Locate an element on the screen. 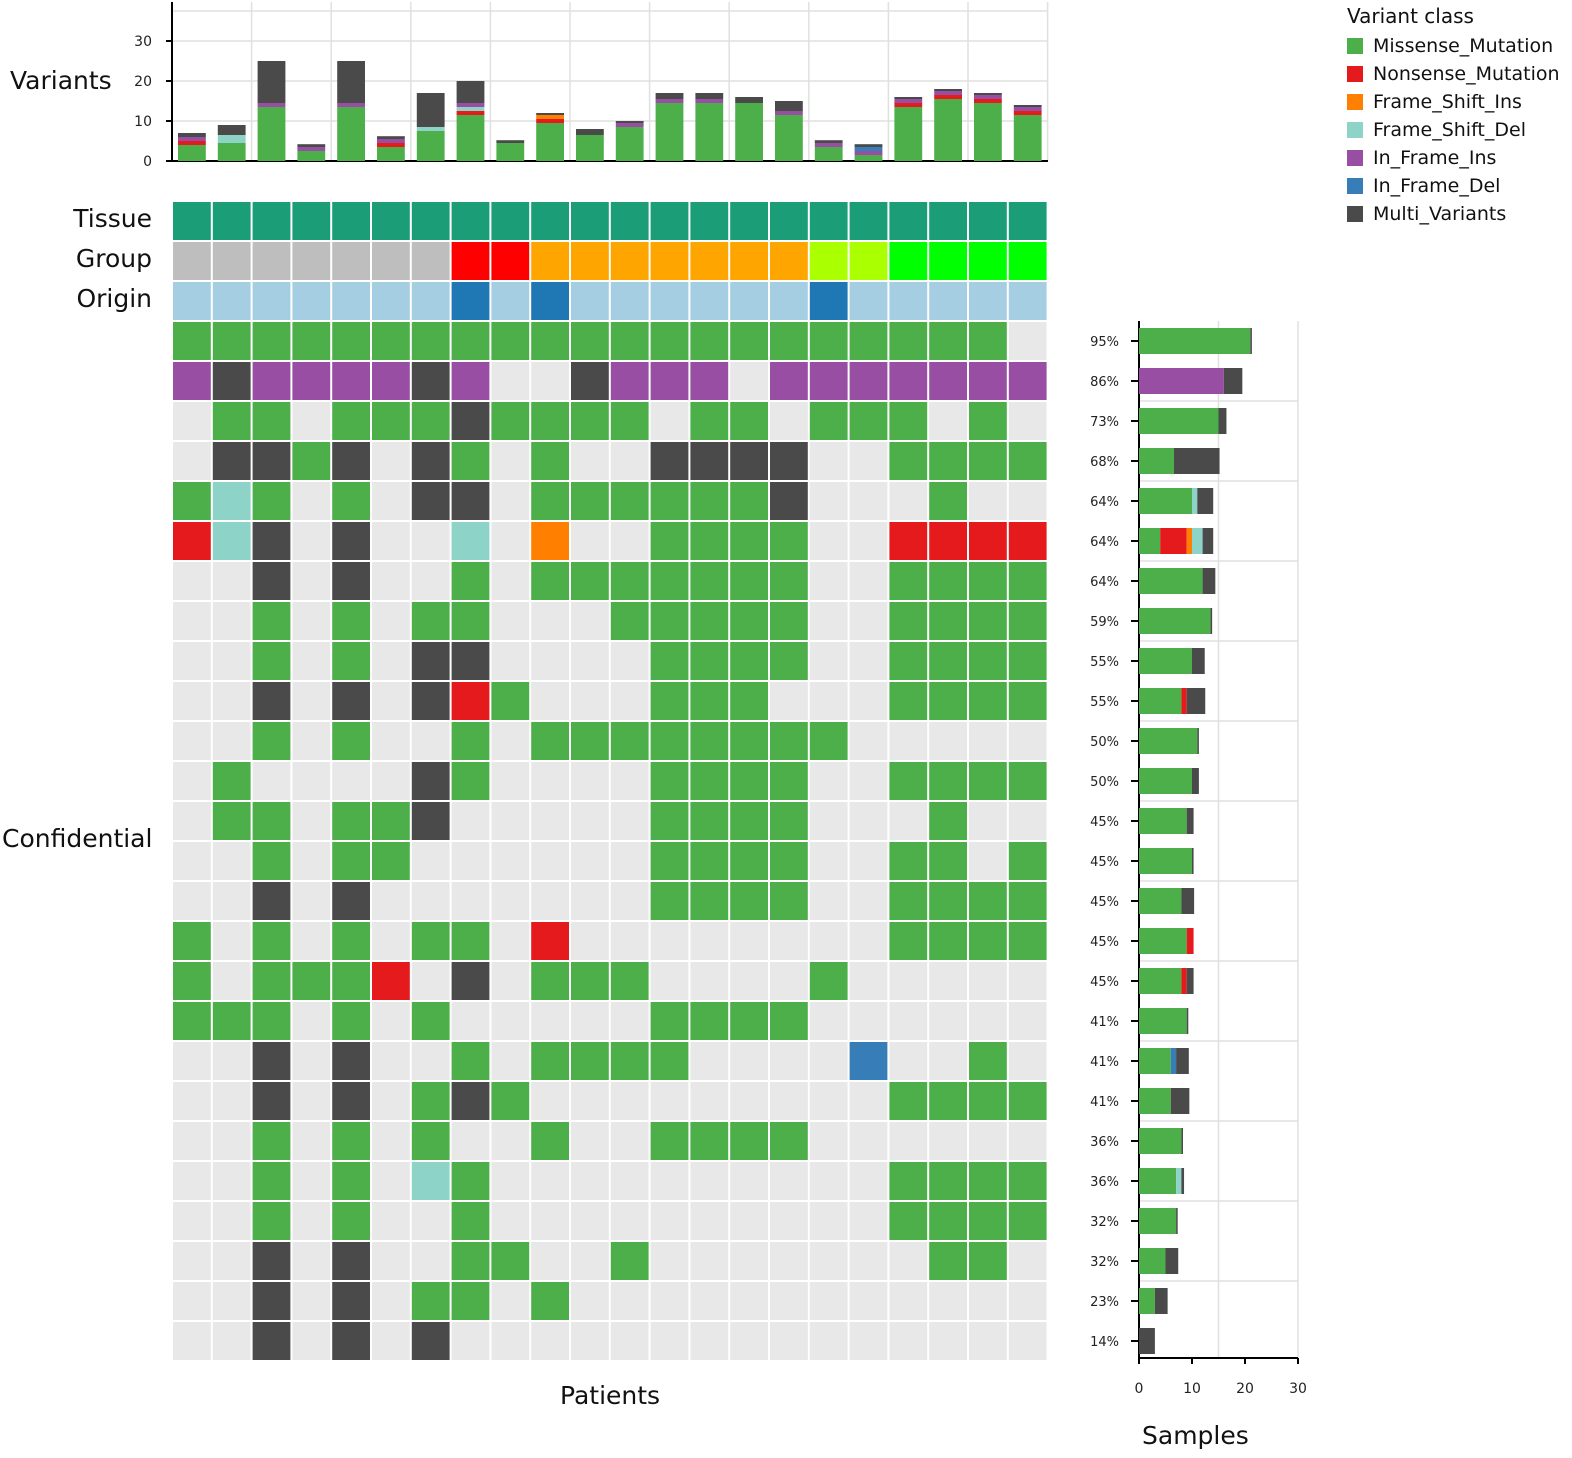 The height and width of the screenshot is (1458, 1572). legend-item: Frame_Shift_Del is located at coordinates (1453, 130).